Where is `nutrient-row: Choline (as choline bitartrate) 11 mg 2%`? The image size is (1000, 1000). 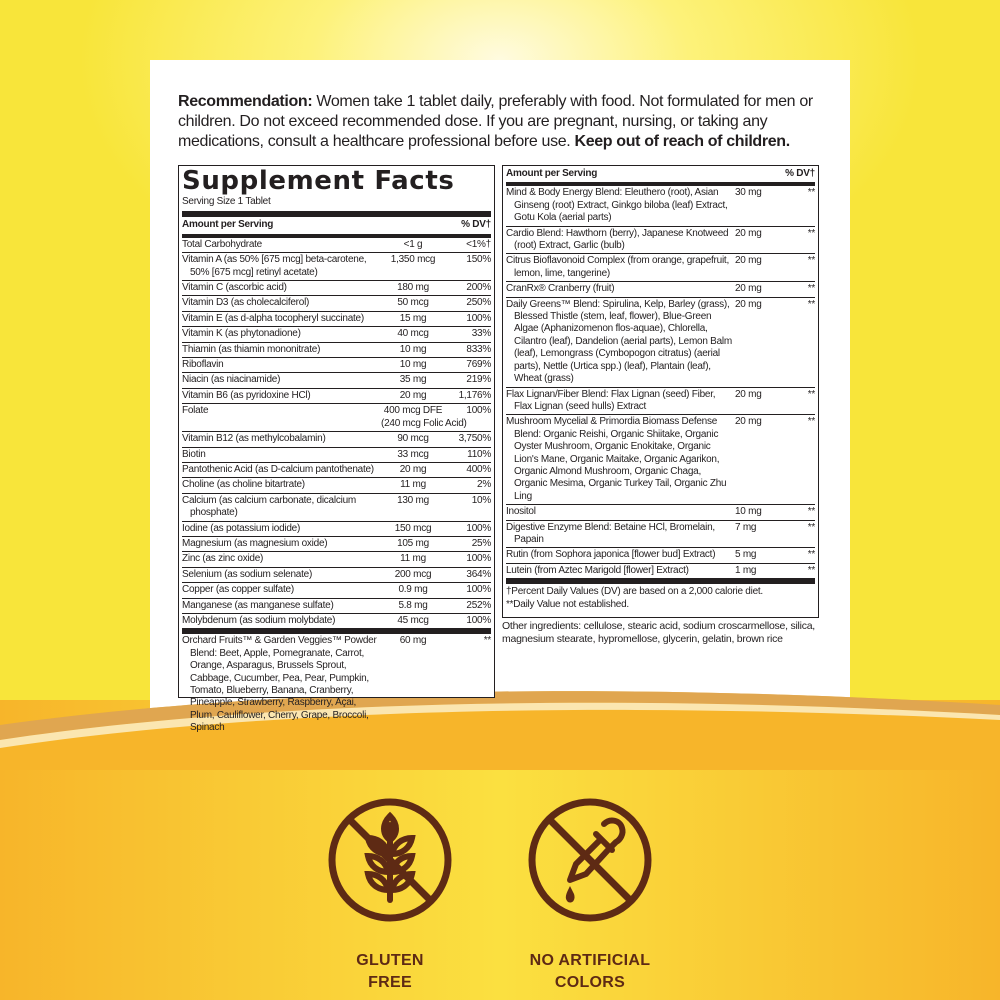 nutrient-row: Choline (as choline bitartrate) 11 mg 2% is located at coordinates (336, 486).